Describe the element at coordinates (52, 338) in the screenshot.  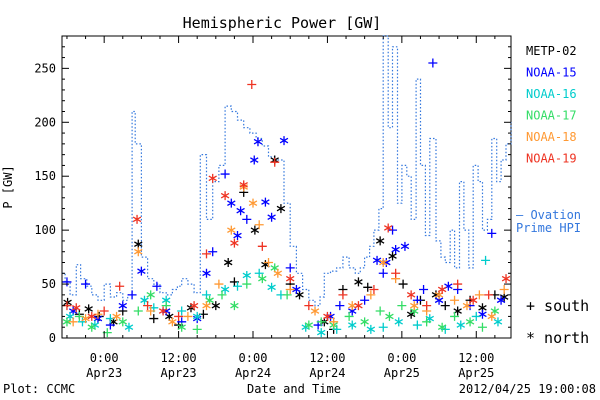
I see `y-tick-label: 0` at that location.